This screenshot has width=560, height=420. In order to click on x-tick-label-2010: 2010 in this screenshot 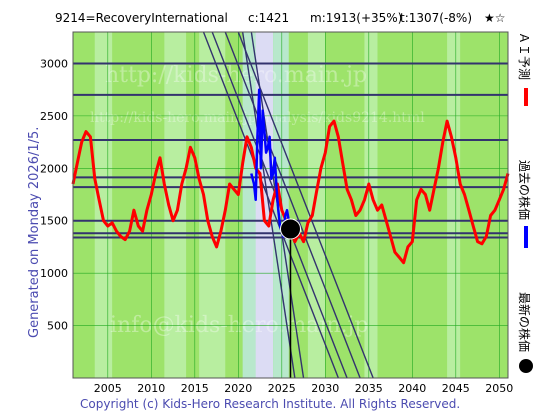, I will do `click(151, 388)`.